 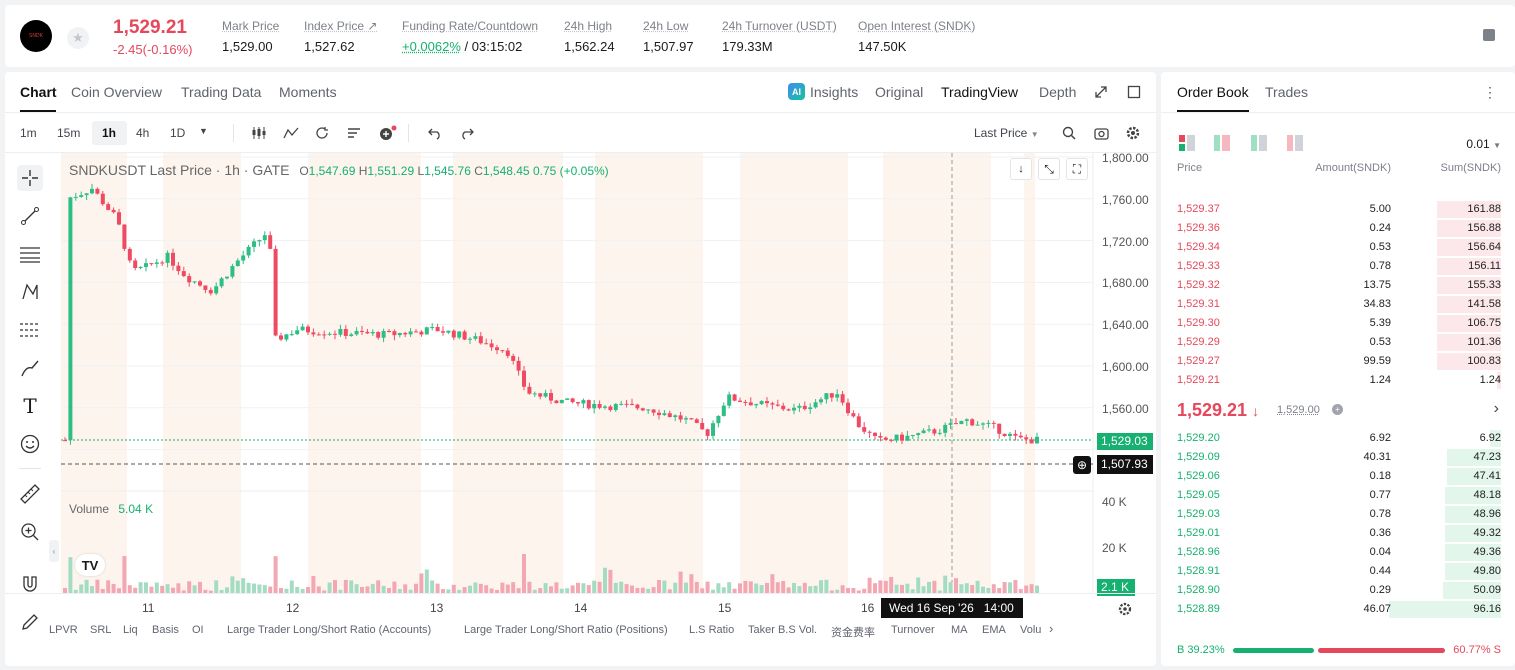 I want to click on view-green-icon, so click(x=1259, y=143).